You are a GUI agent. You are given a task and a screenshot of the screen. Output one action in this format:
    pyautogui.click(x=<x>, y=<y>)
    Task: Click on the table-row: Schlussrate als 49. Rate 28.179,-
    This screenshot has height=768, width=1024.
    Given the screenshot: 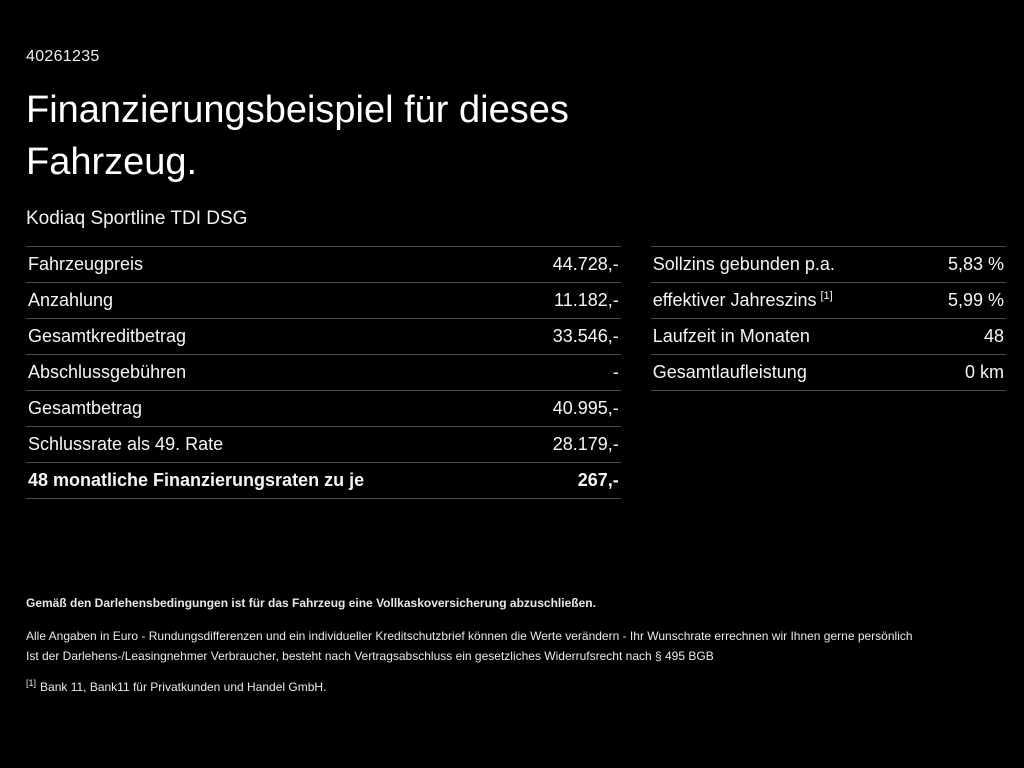 What is the action you would take?
    pyautogui.click(x=323, y=444)
    